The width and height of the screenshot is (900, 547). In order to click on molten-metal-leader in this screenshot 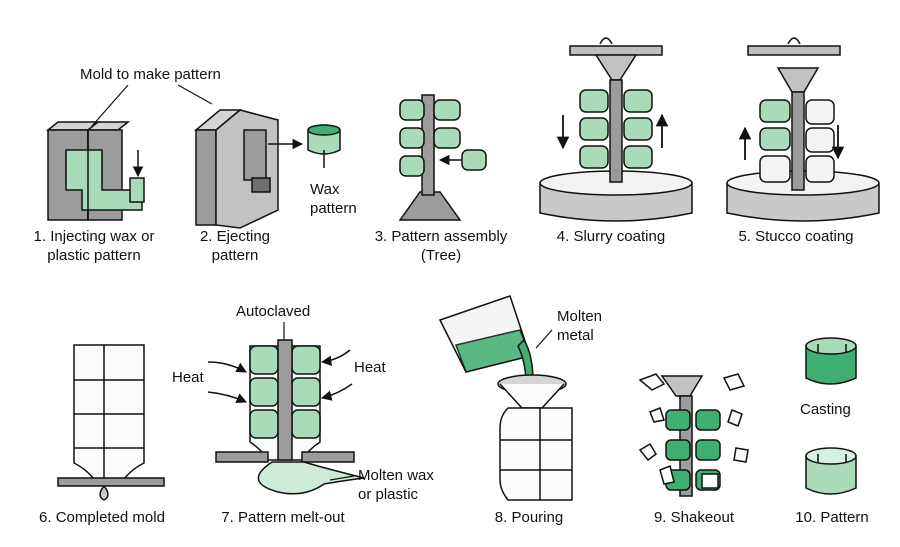, I will do `click(544, 339)`.